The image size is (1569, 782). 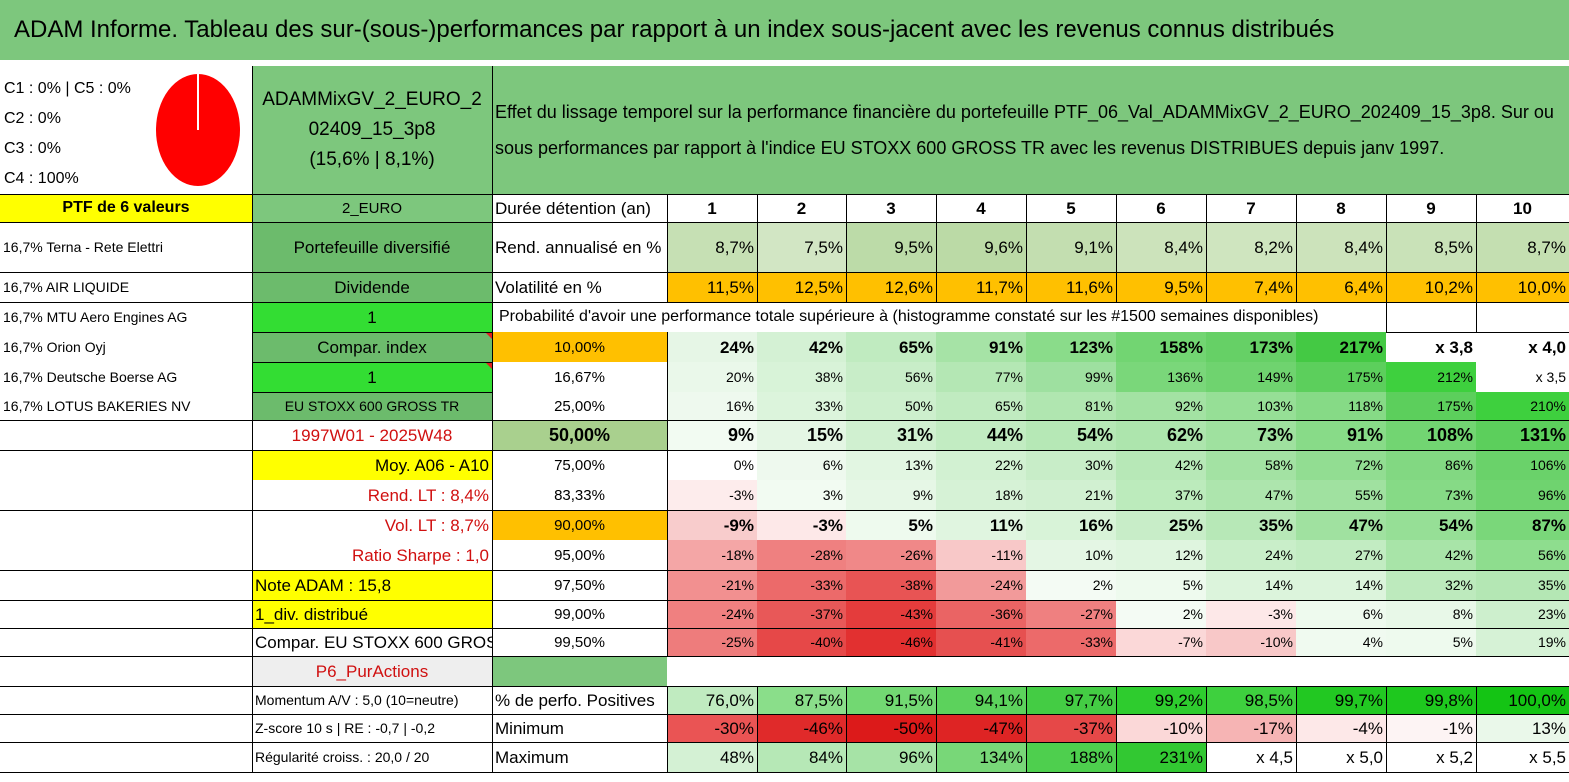 I want to click on prob-cell-r4-y6: 42%, so click(x=1161, y=465).